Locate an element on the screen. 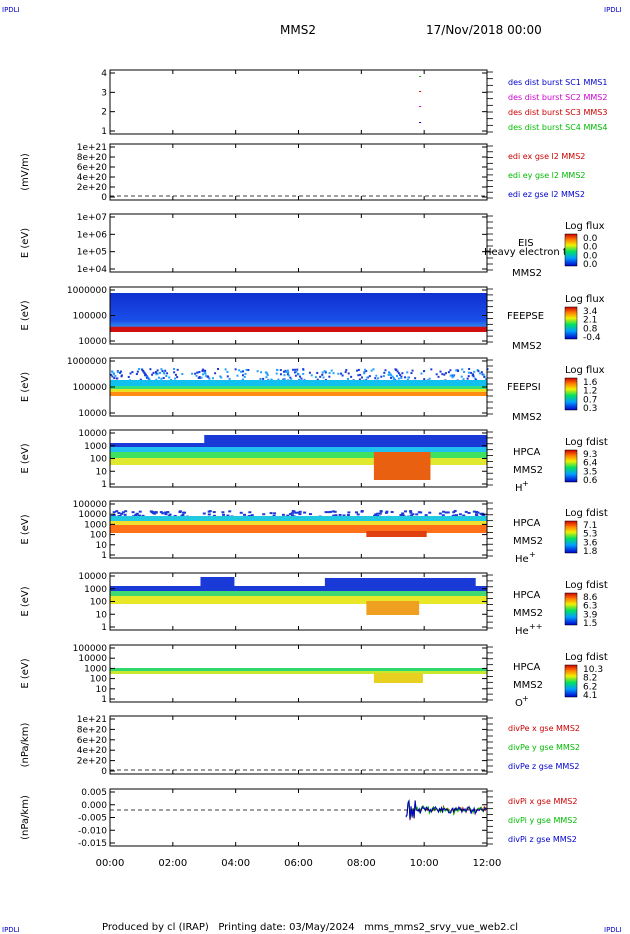 The width and height of the screenshot is (630, 934). y-tick-label: 1e+04 is located at coordinates (92, 270).